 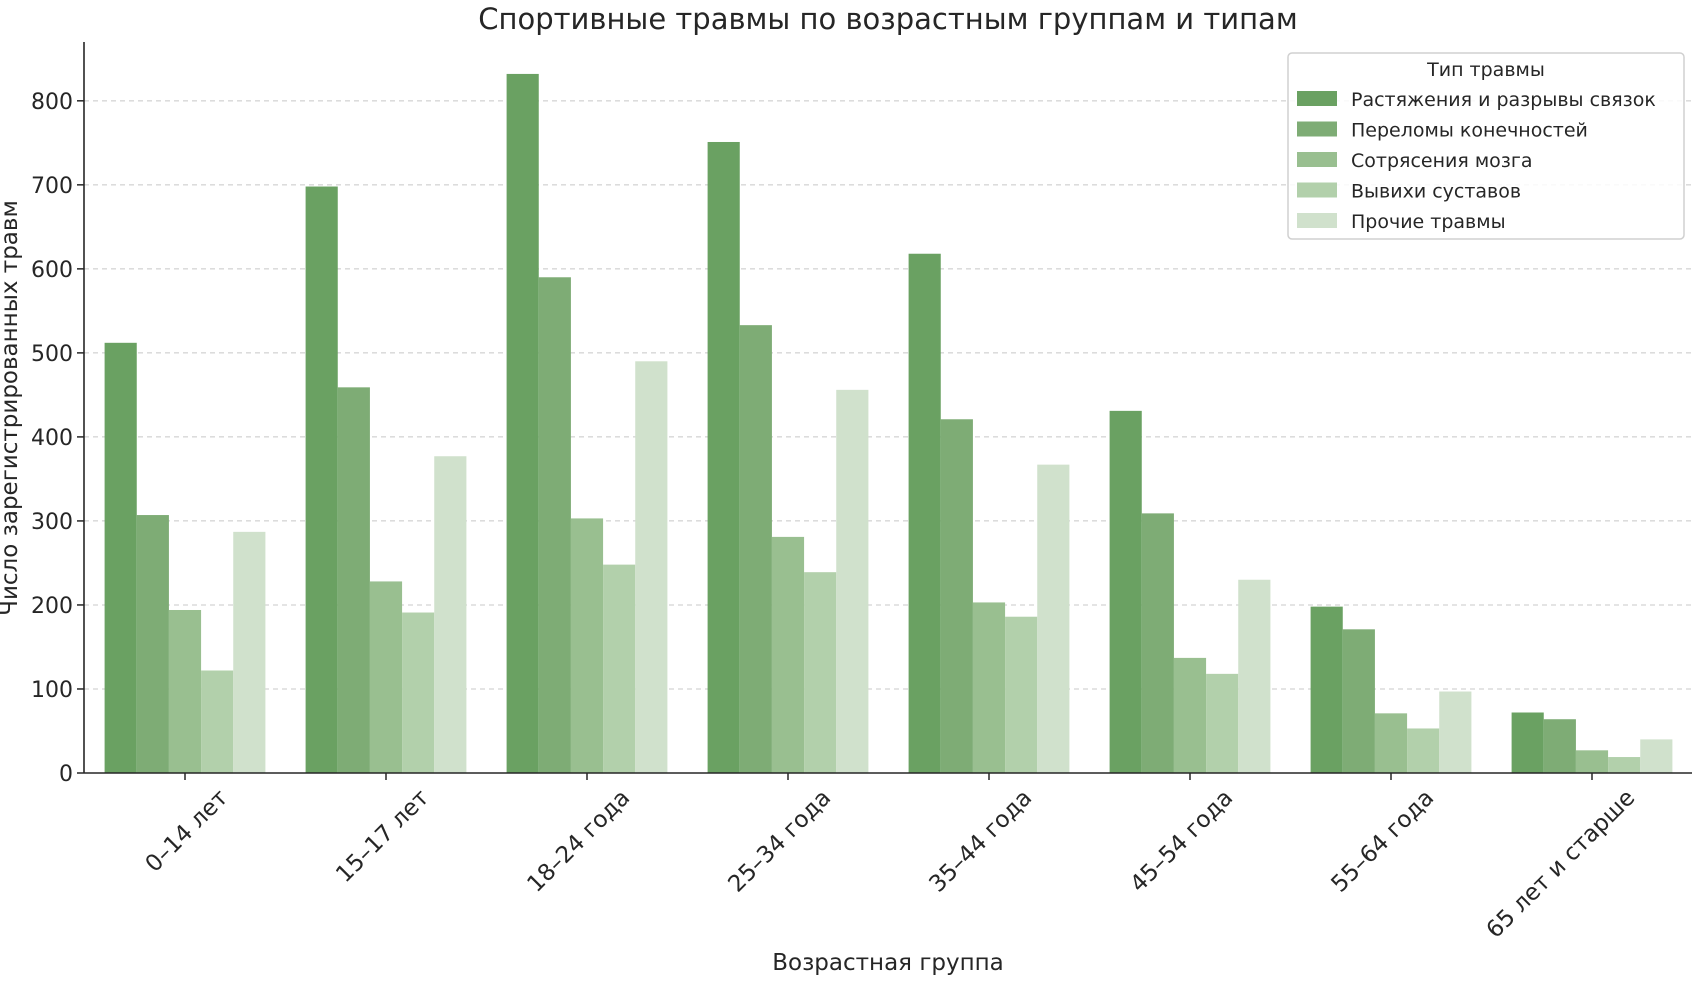 I want to click on legend-title: Тип травмы, so click(x=1485, y=70).